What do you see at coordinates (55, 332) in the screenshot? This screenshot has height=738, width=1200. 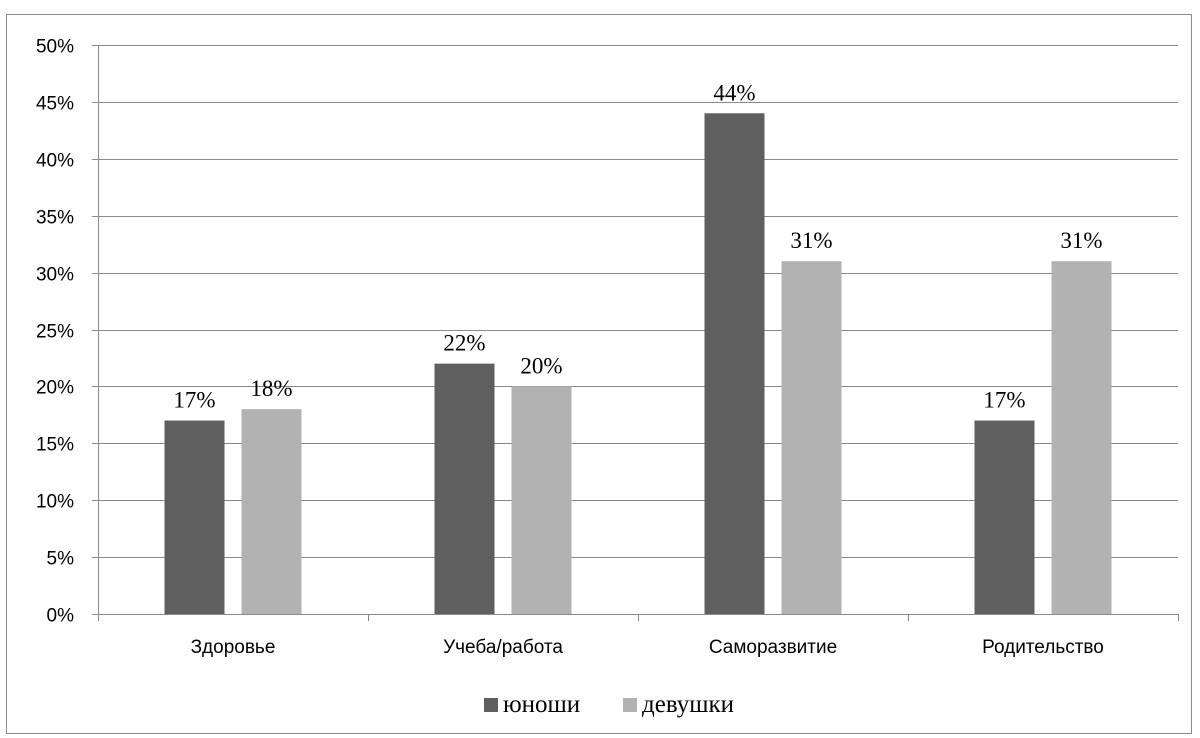 I see `y-tick-label: 25%` at bounding box center [55, 332].